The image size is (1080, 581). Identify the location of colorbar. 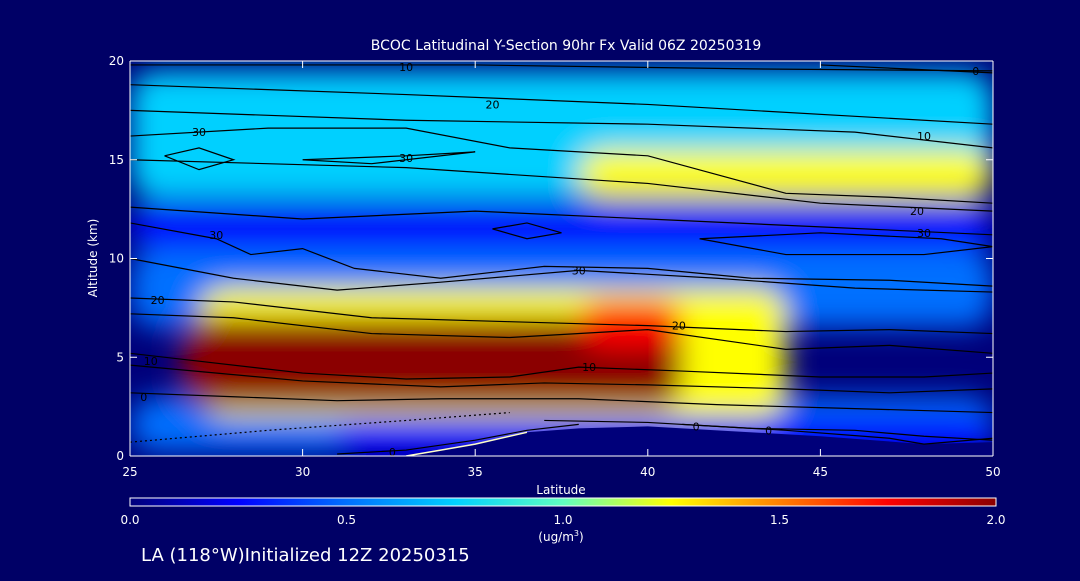
(563, 502).